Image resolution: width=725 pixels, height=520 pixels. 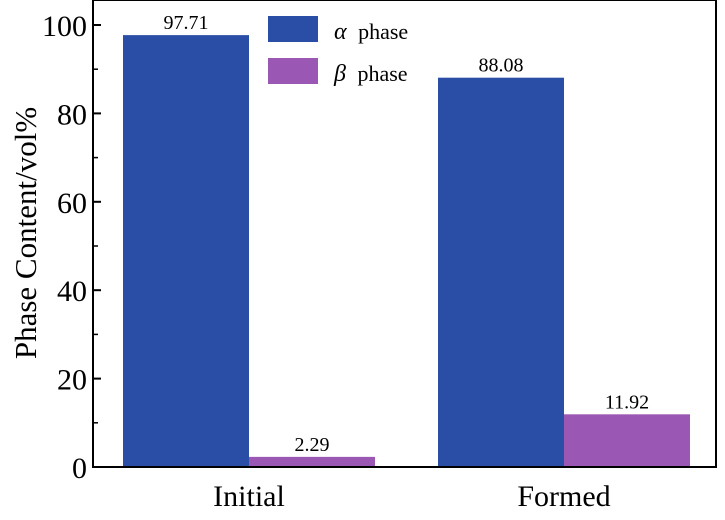 What do you see at coordinates (339, 74) in the screenshot?
I see `legend-symbol-beta: β` at bounding box center [339, 74].